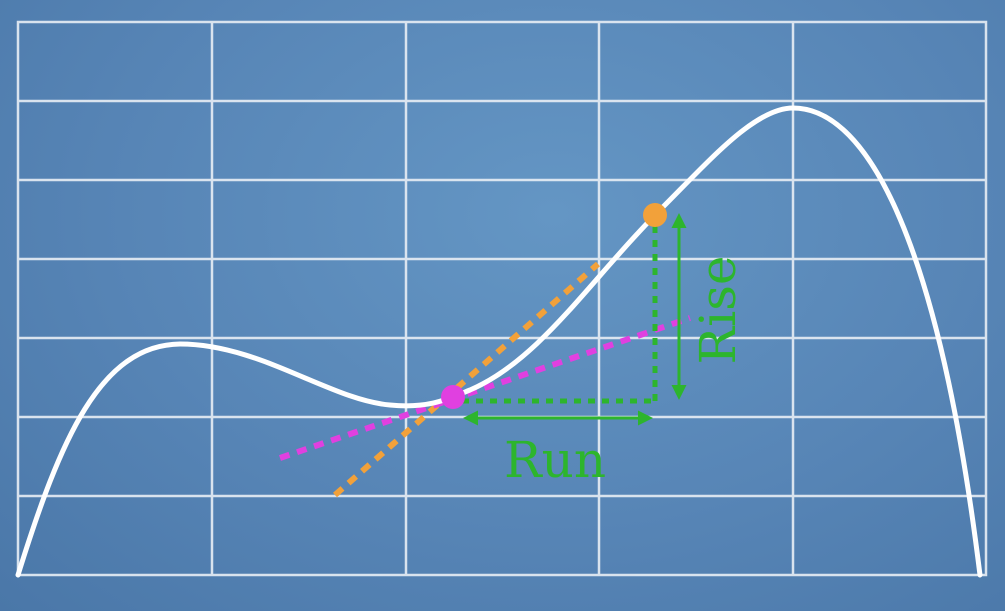 This screenshot has height=611, width=1005. What do you see at coordinates (718, 310) in the screenshot?
I see `rise-label: Rise` at bounding box center [718, 310].